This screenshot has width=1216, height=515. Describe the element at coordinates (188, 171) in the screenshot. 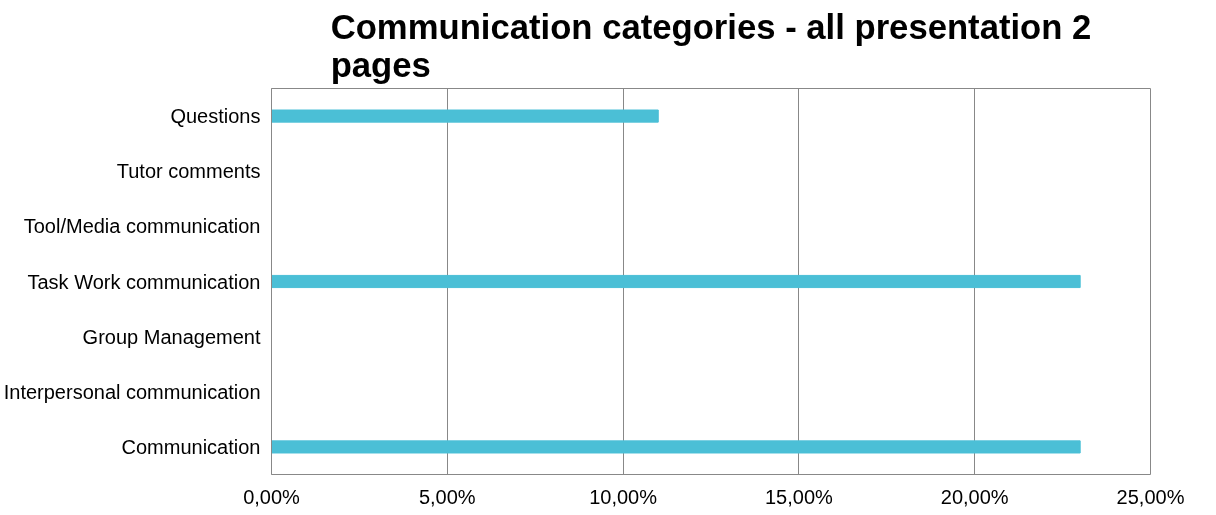

I see `y-tick-label: Tutor comments` at that location.